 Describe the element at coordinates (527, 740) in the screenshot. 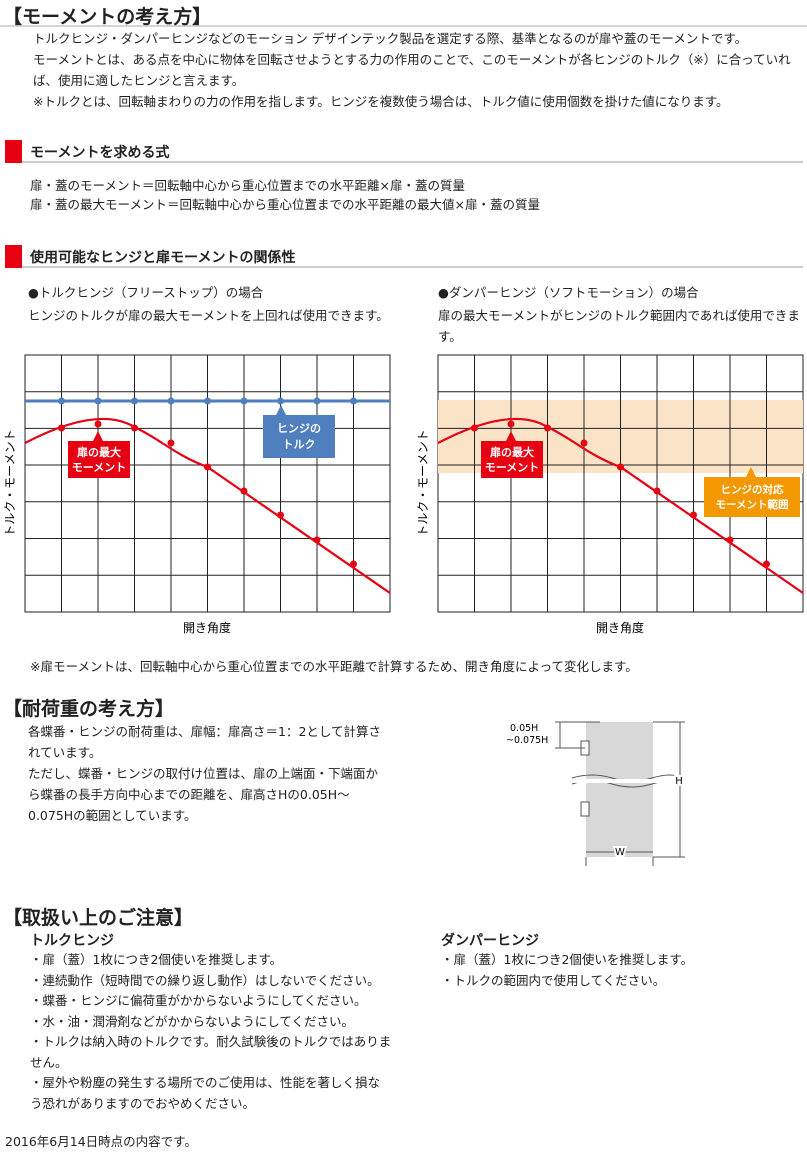

I see `dimension-label: ~0.075H` at that location.